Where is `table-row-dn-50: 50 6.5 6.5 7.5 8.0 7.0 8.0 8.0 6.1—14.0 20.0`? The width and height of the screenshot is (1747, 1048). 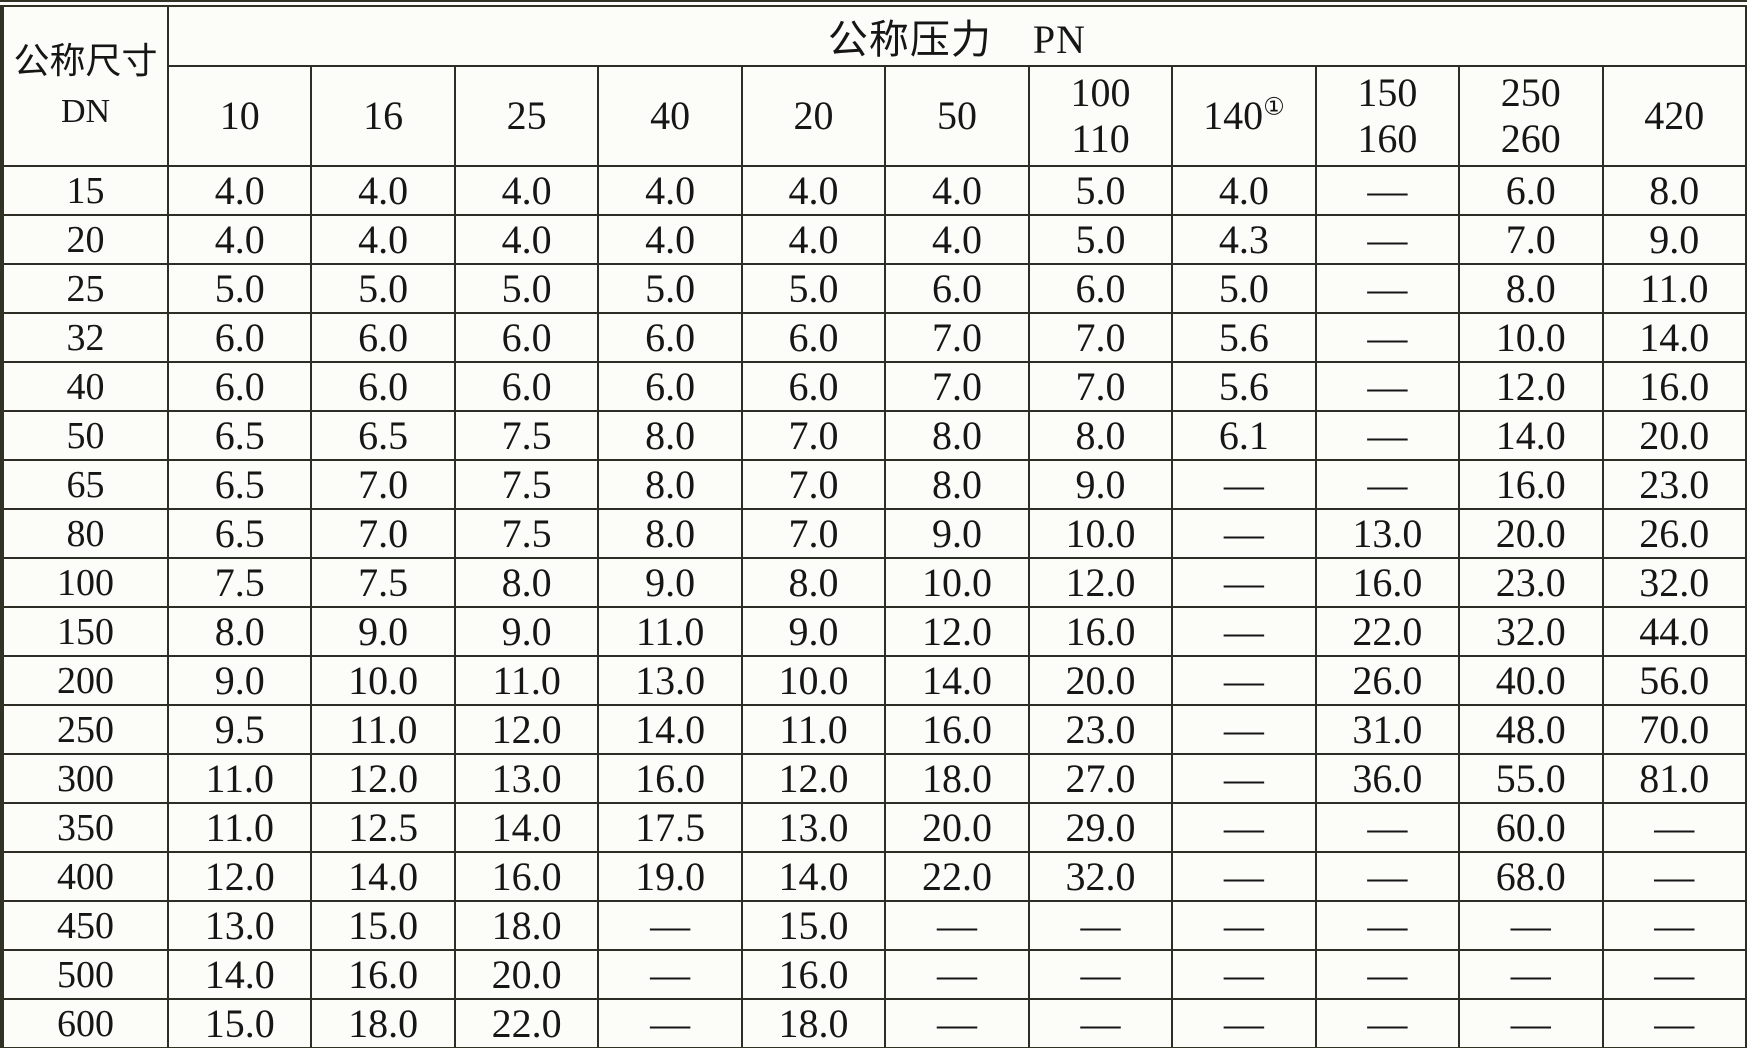 table-row-dn-50: 50 6.5 6.5 7.5 8.0 7.0 8.0 8.0 6.1—14.0 20.0 is located at coordinates (874, 435).